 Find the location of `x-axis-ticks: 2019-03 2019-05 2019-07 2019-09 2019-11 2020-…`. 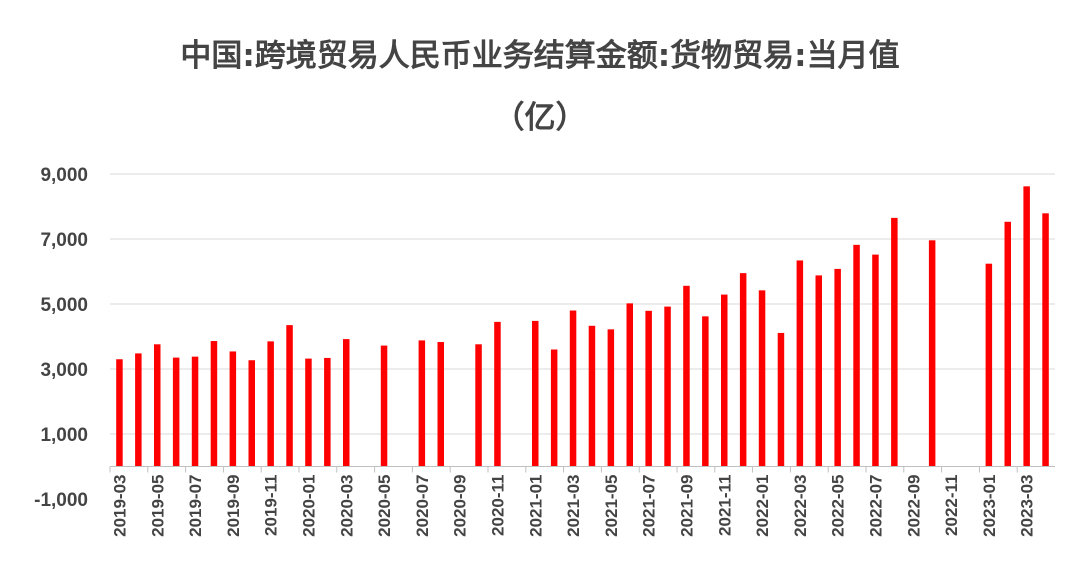

x-axis-ticks: 2019-03 2019-05 2019-07 2019-09 2019-11 2020-… is located at coordinates (573, 501).